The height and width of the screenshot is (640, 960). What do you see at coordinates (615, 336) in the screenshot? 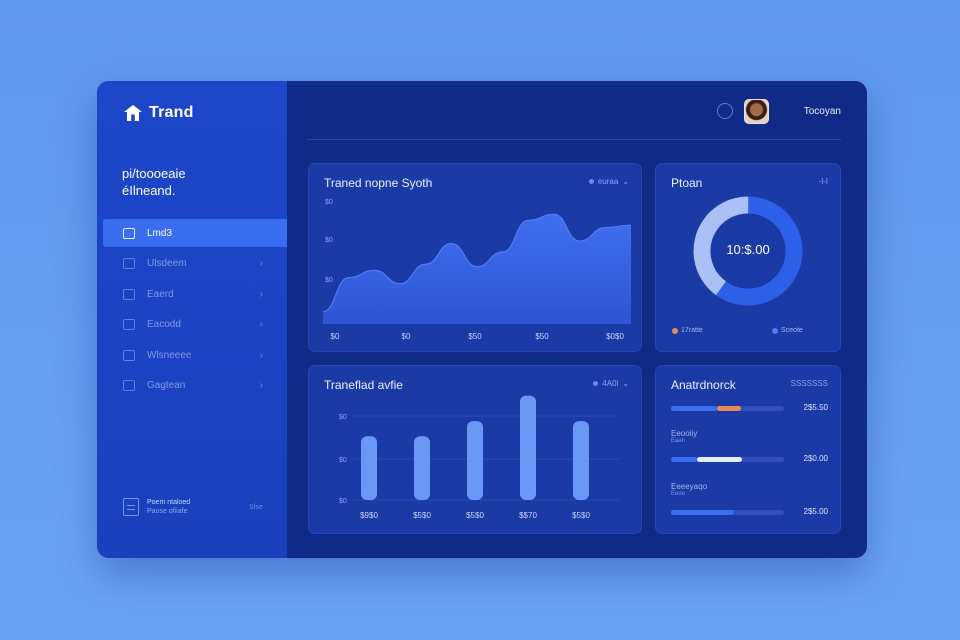
I see `x-tick-label: $0$0` at bounding box center [615, 336].